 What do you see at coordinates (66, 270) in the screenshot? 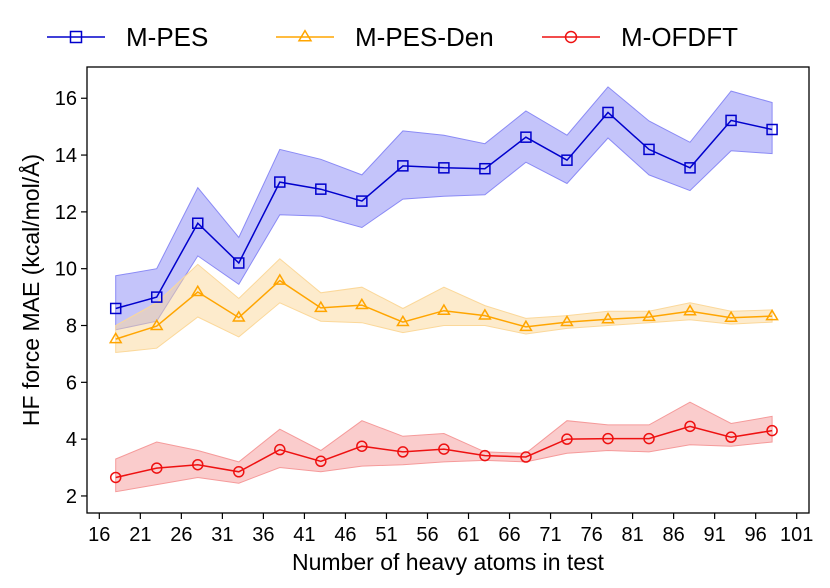
I see `y-tick-label: 10` at bounding box center [66, 270].